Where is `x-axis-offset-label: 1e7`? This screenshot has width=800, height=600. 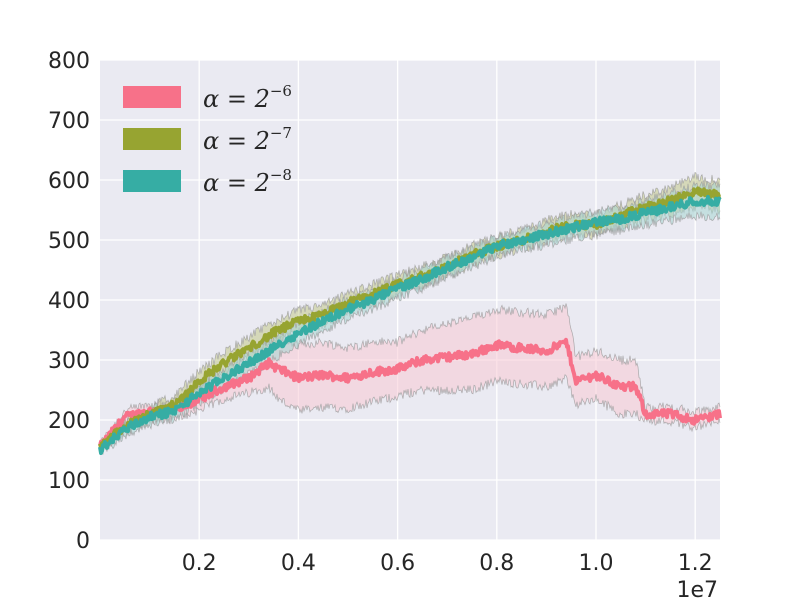
x-axis-offset-label: 1e7 is located at coordinates (697, 589).